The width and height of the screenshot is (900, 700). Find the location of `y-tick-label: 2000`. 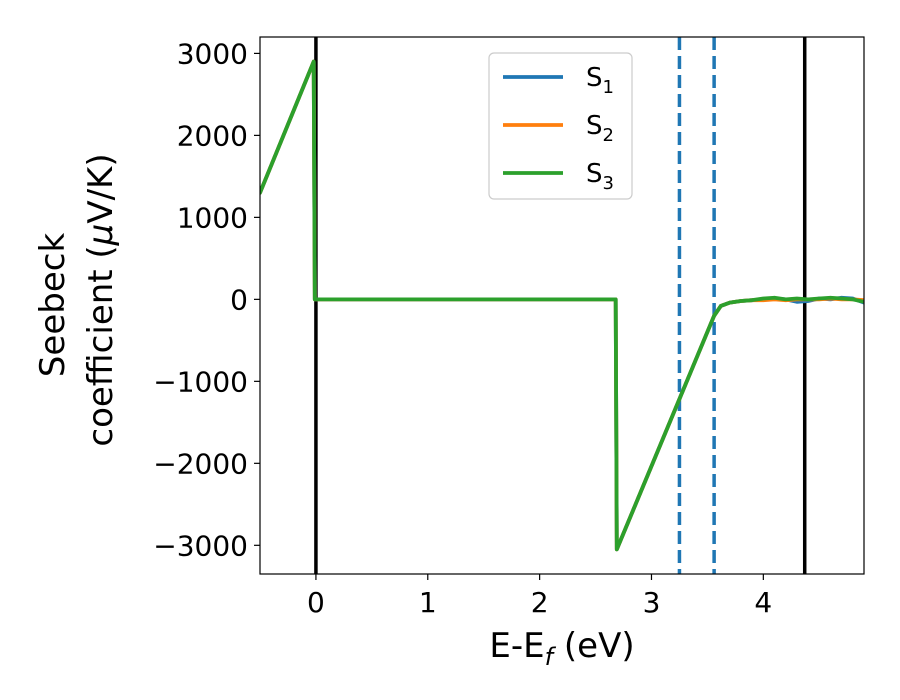

y-tick-label: 2000 is located at coordinates (212, 135).